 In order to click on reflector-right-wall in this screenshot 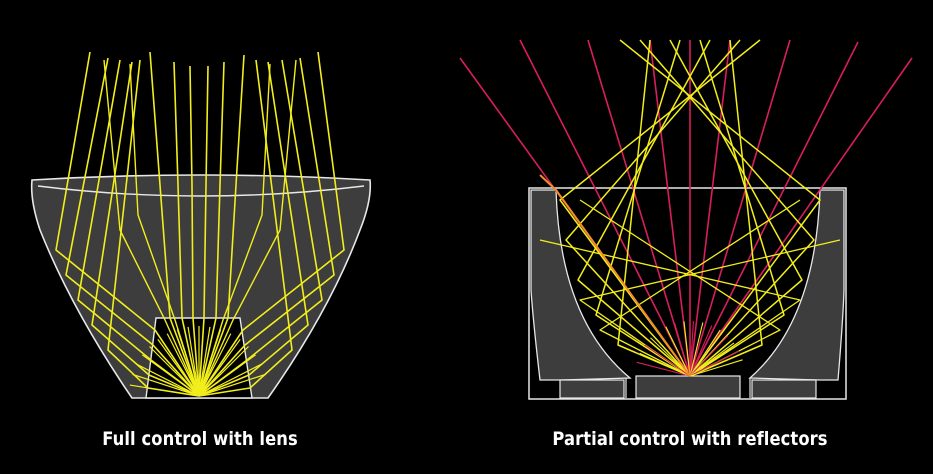, I will do `click(796, 285)`.